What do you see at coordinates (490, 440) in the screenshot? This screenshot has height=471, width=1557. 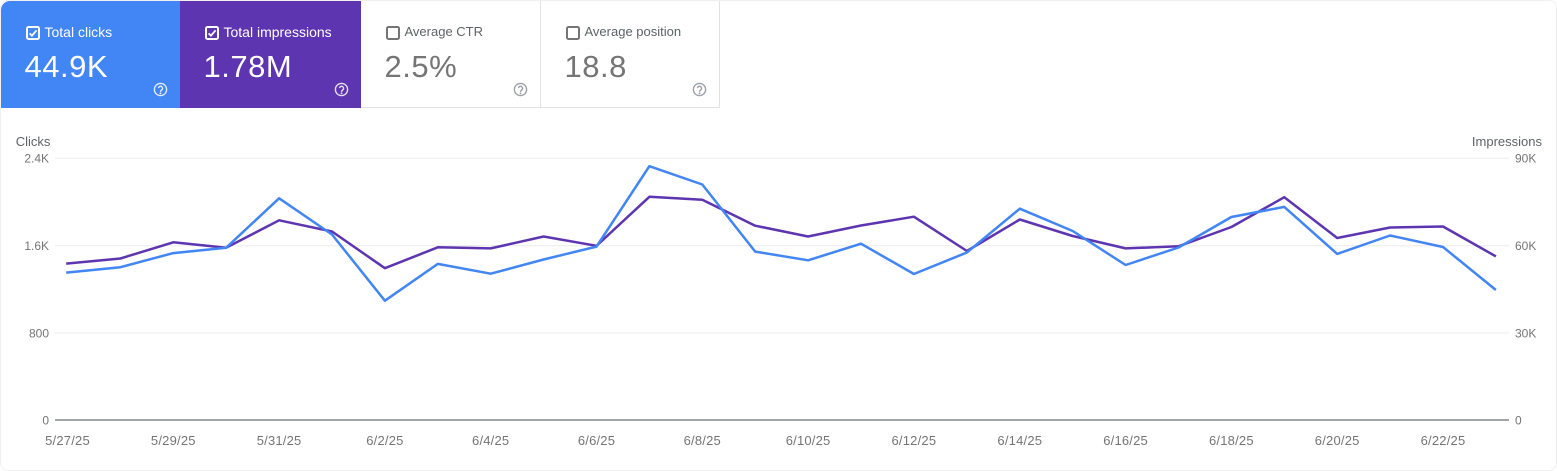 I see `svg-text: 6/4/25` at bounding box center [490, 440].